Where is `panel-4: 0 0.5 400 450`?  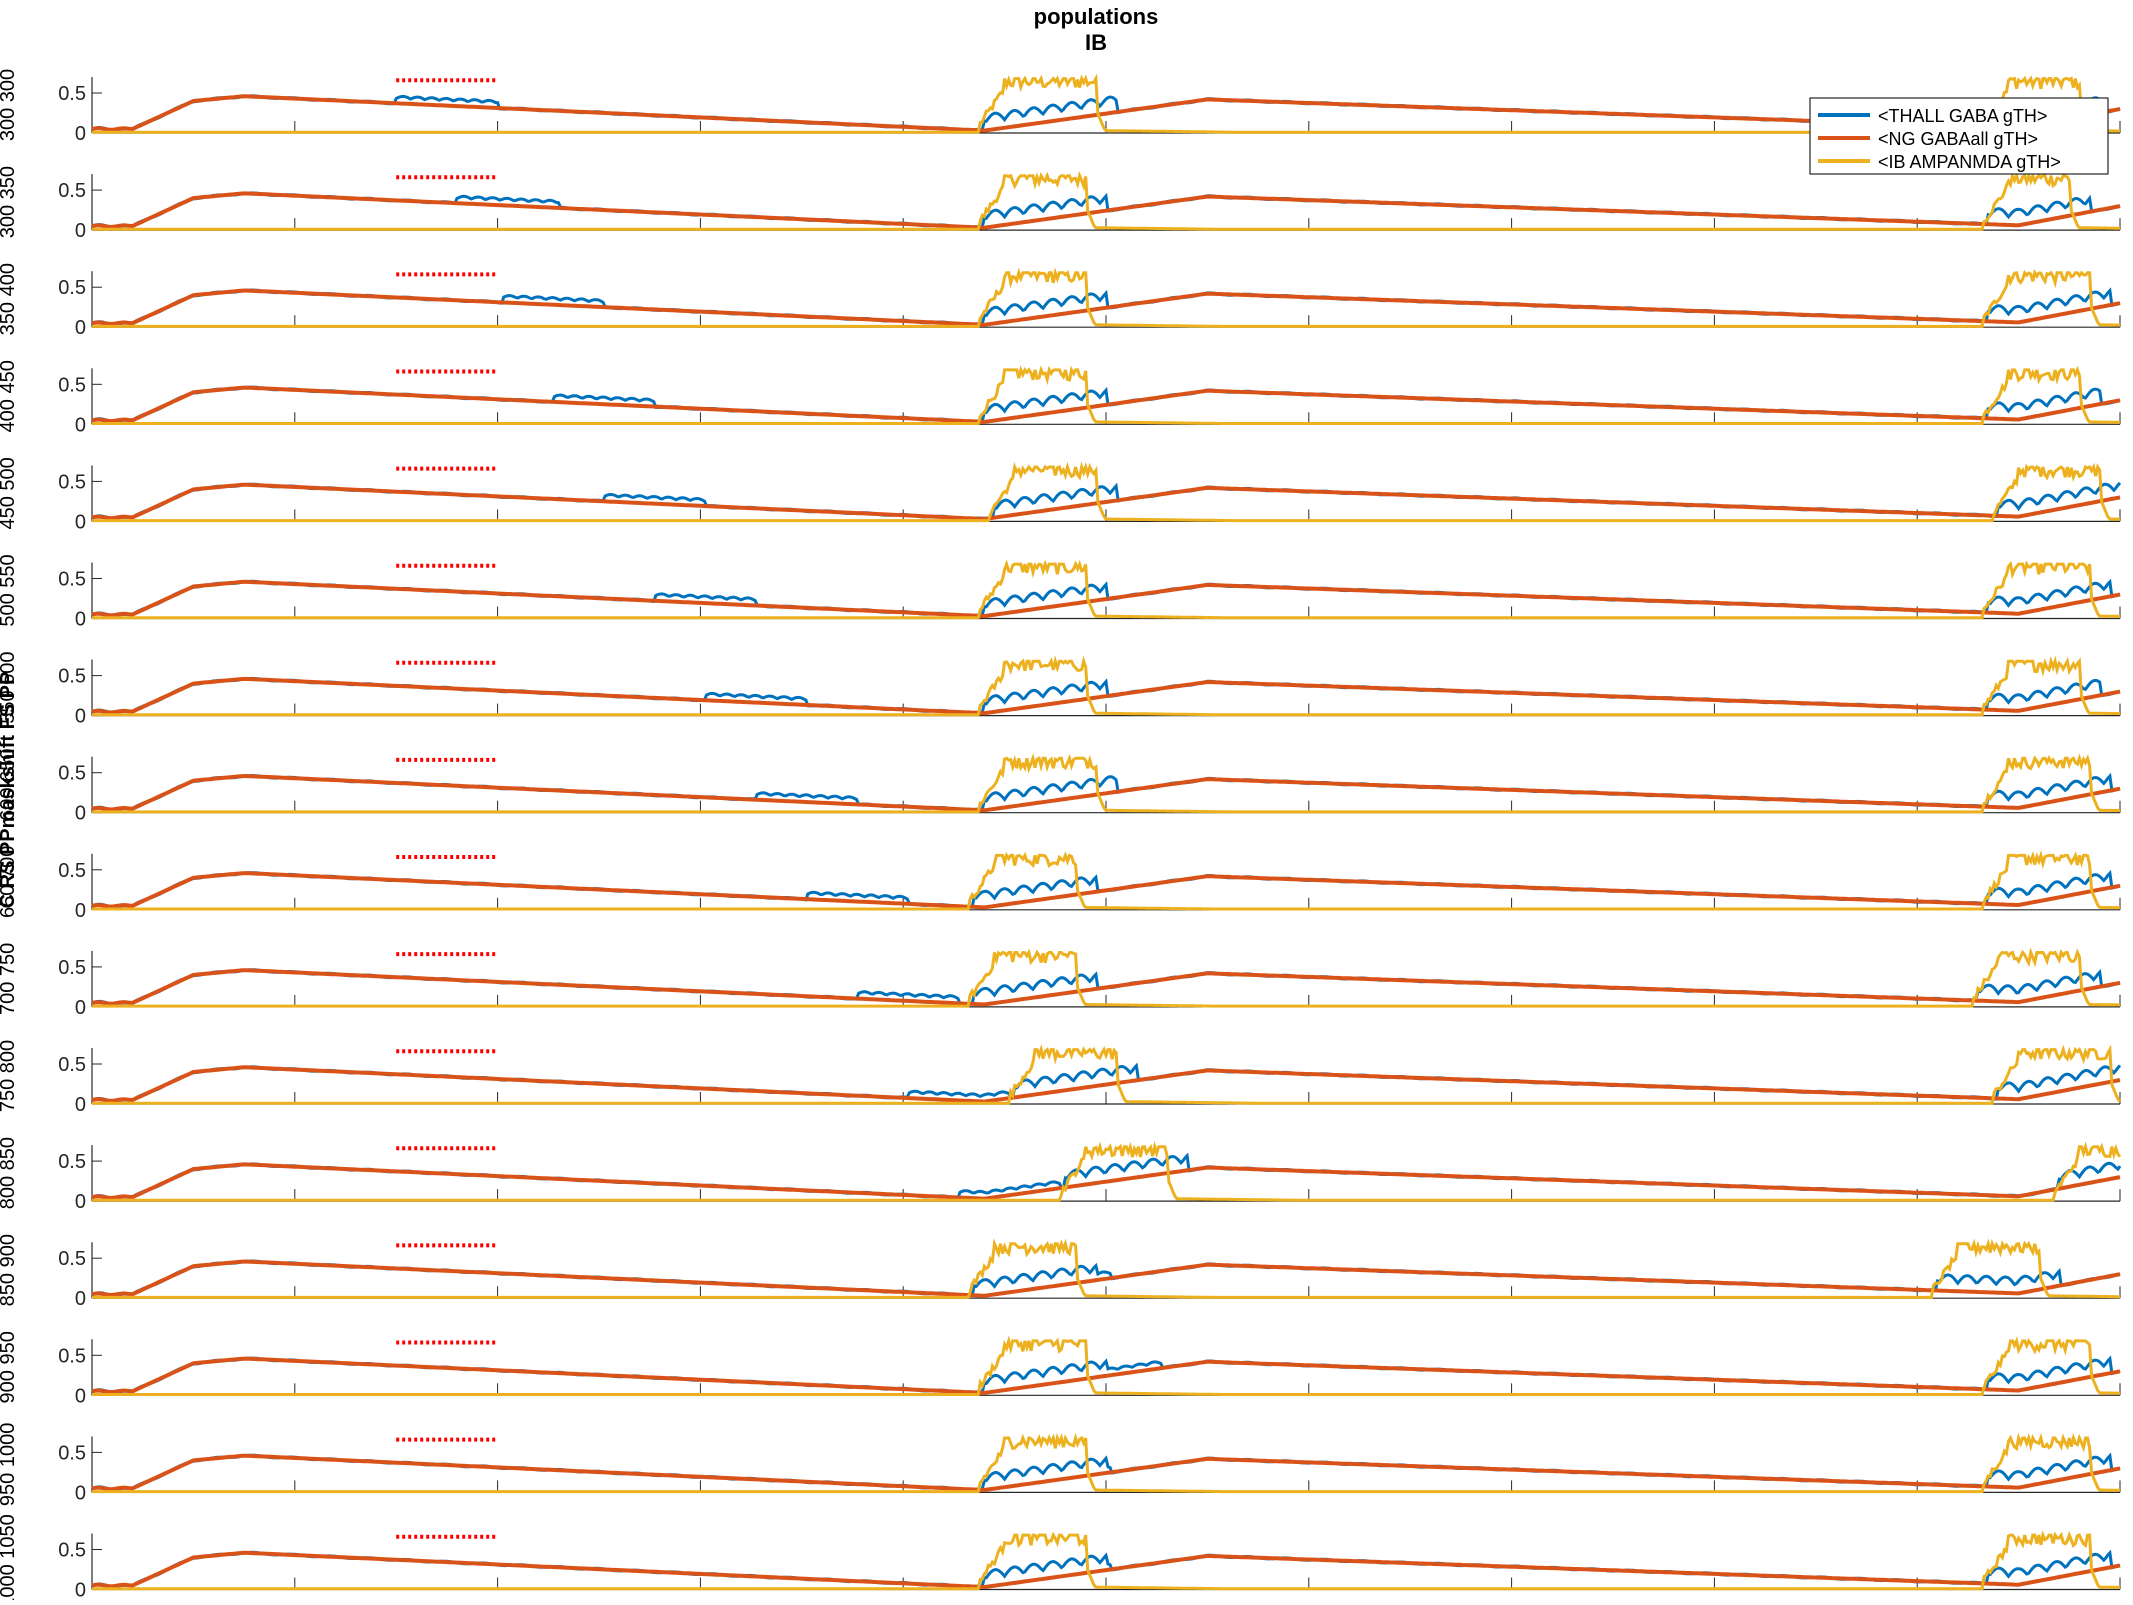 panel-4: 0 0.5 400 450 is located at coordinates (1060, 398).